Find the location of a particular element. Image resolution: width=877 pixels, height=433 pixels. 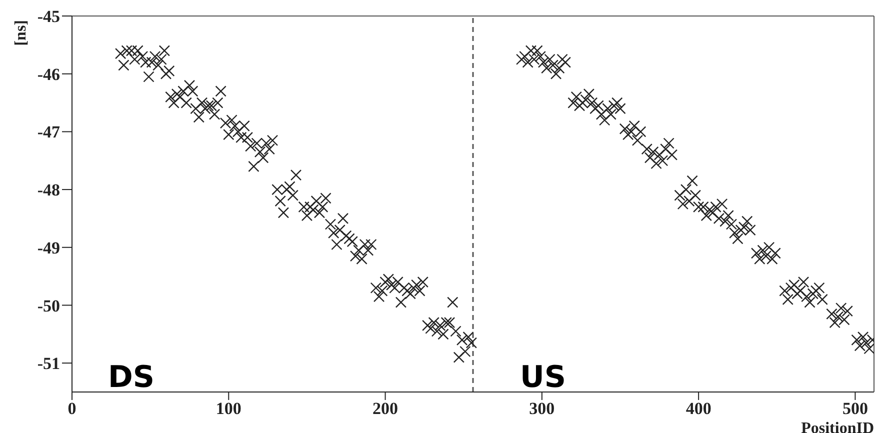

x-tick-label: 300 is located at coordinates (542, 408).